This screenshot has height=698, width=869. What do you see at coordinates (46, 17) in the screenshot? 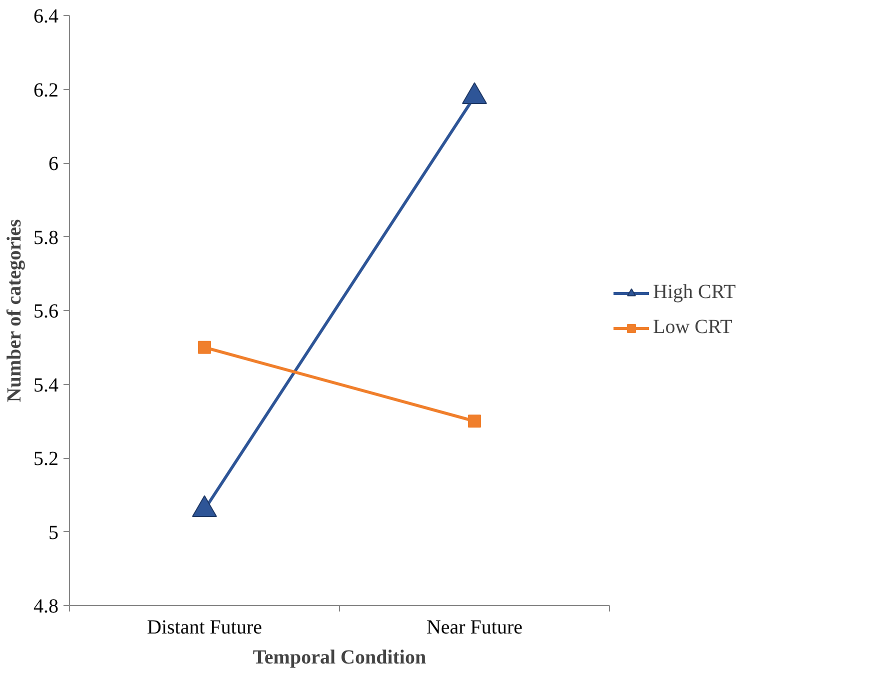
I see `y-tick-label: 6.4` at bounding box center [46, 17].